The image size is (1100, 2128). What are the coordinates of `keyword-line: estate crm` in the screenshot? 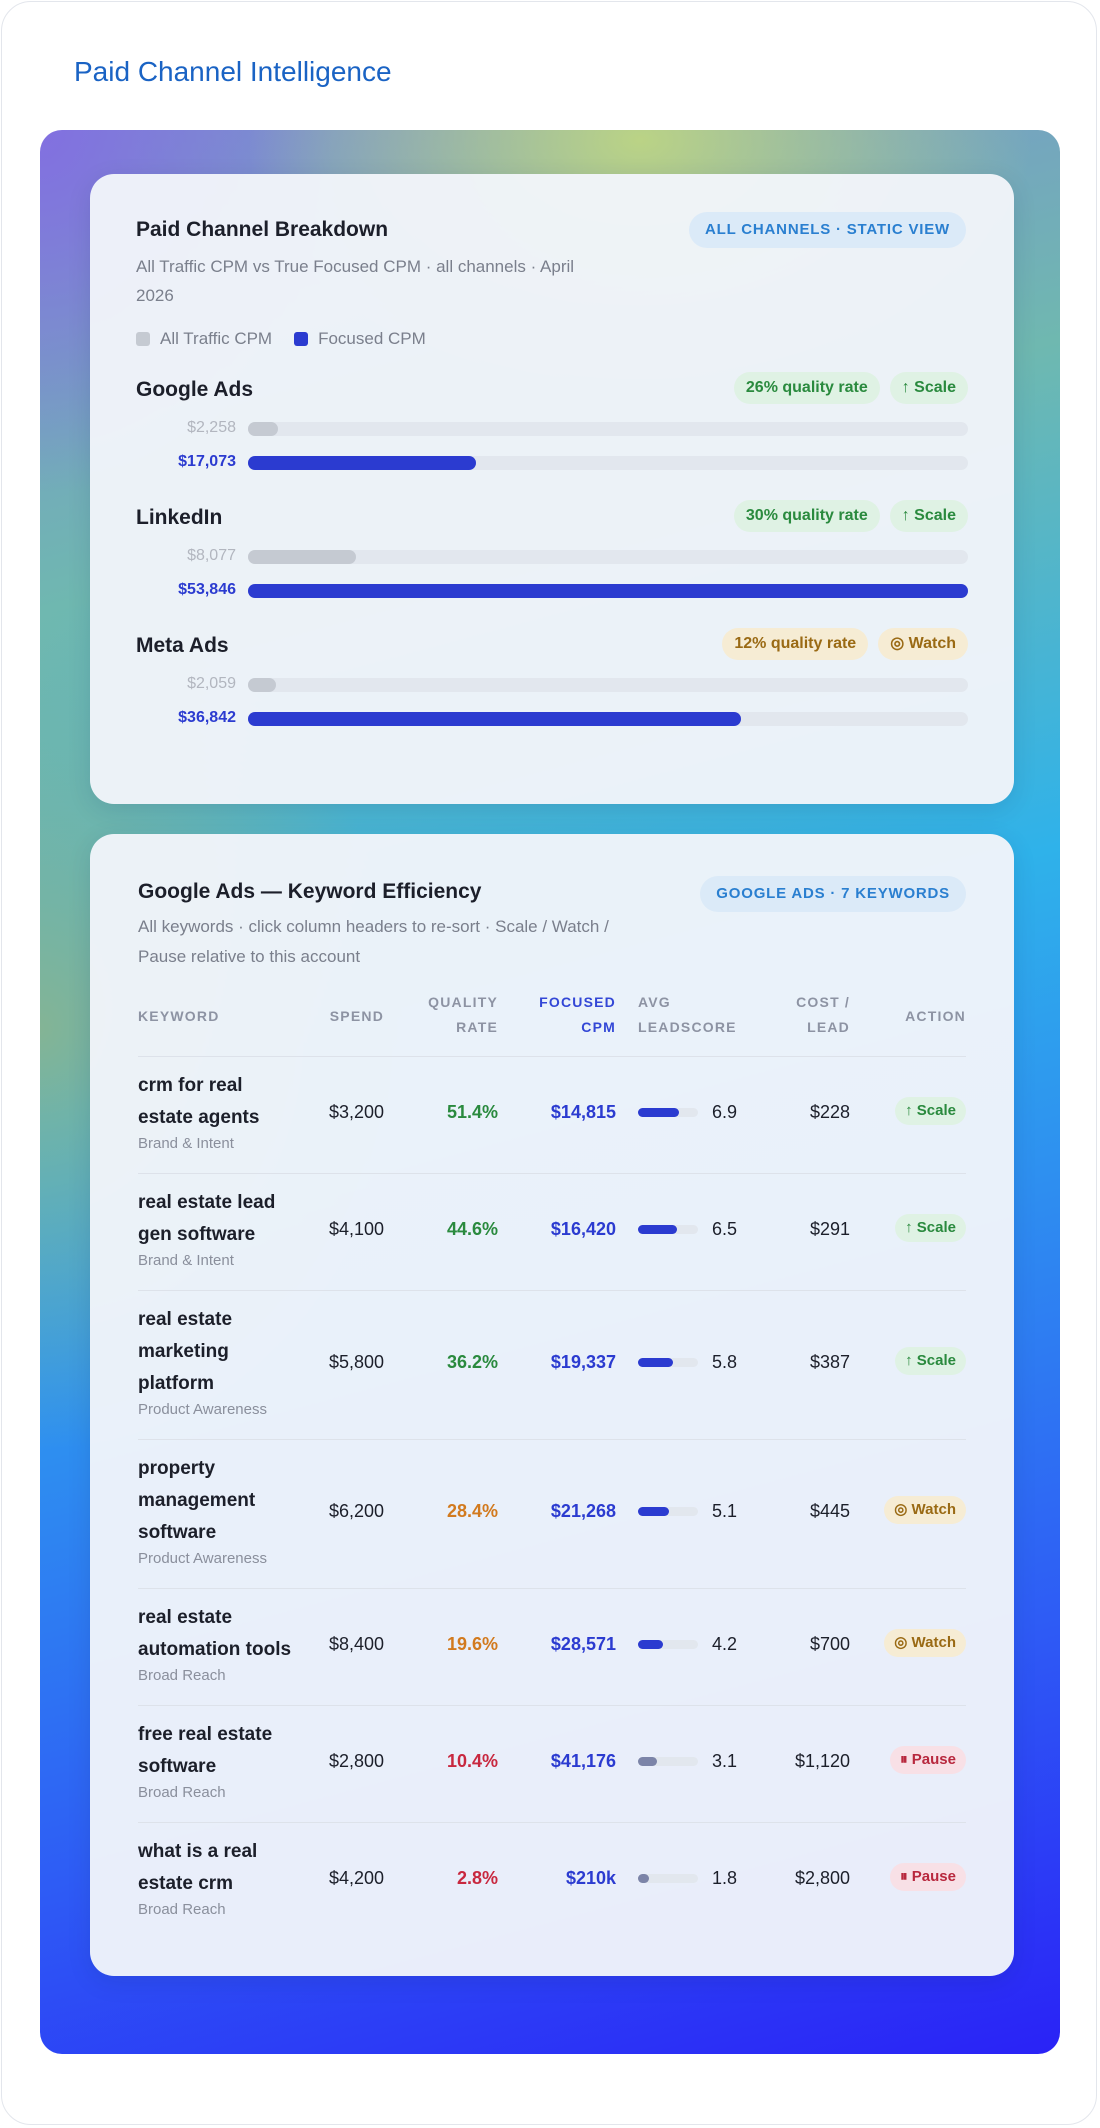 It's located at (186, 1883).